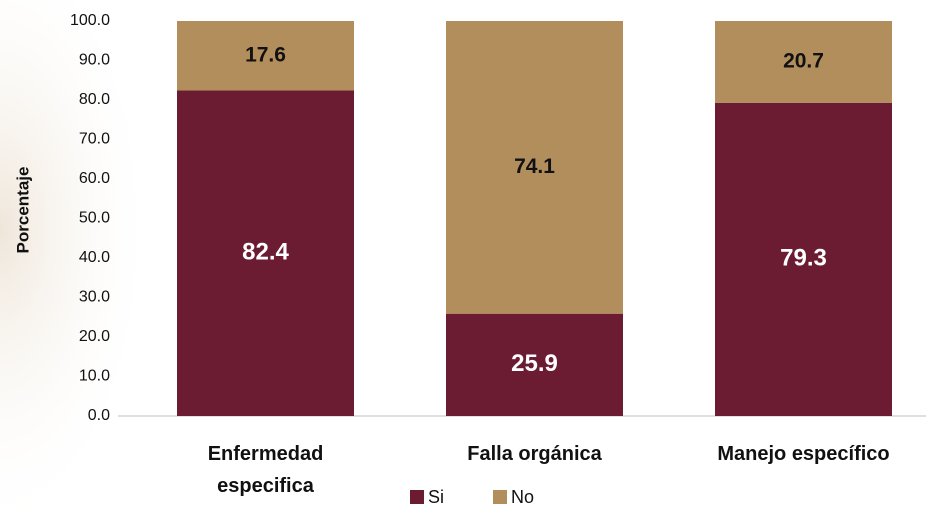 Image resolution: width=932 pixels, height=512 pixels. I want to click on y-axis-label: Porcentaje, so click(22, 210).